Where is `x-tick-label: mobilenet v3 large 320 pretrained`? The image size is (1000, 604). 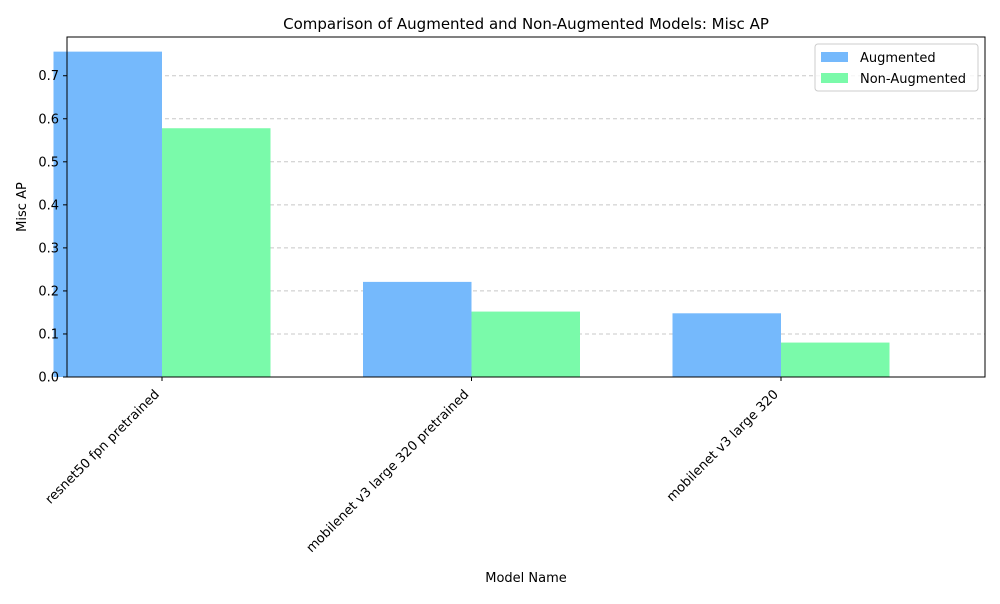 x-tick-label: mobilenet v3 large 320 pretrained is located at coordinates (388, 471).